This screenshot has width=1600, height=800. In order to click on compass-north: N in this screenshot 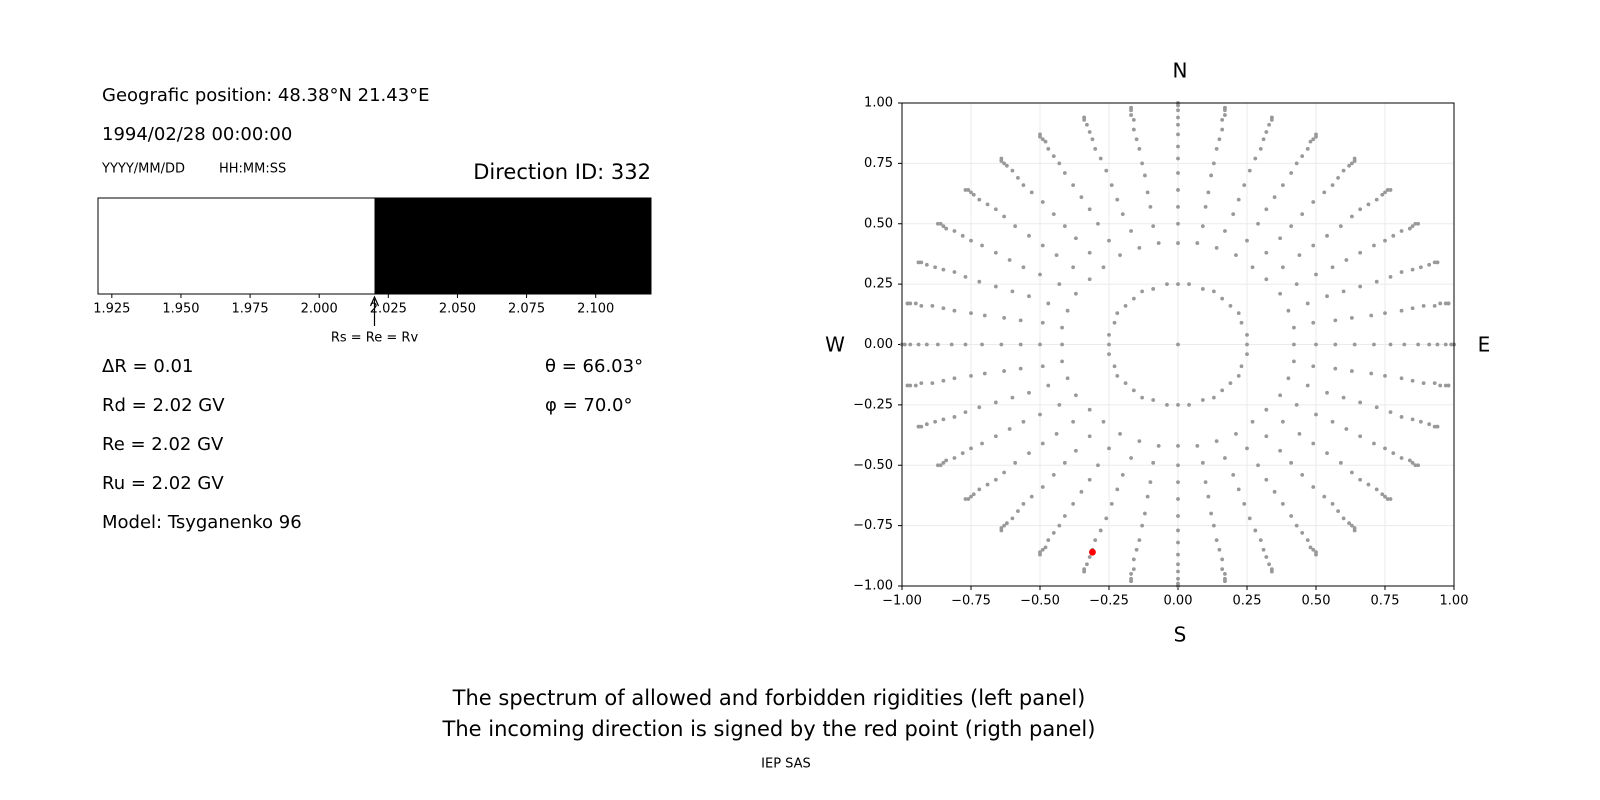, I will do `click(1180, 71)`.